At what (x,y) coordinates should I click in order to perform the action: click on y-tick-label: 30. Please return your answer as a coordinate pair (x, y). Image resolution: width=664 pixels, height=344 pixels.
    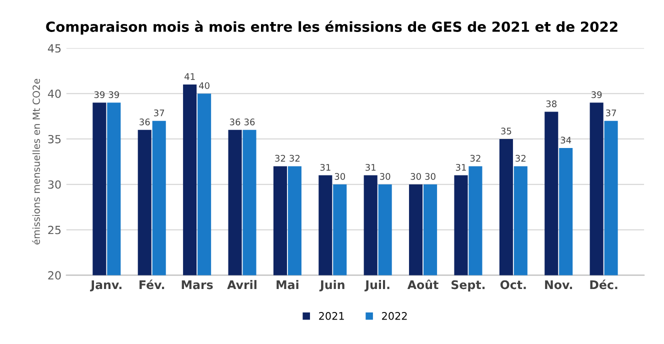
    Looking at the image, I should click on (54, 184).